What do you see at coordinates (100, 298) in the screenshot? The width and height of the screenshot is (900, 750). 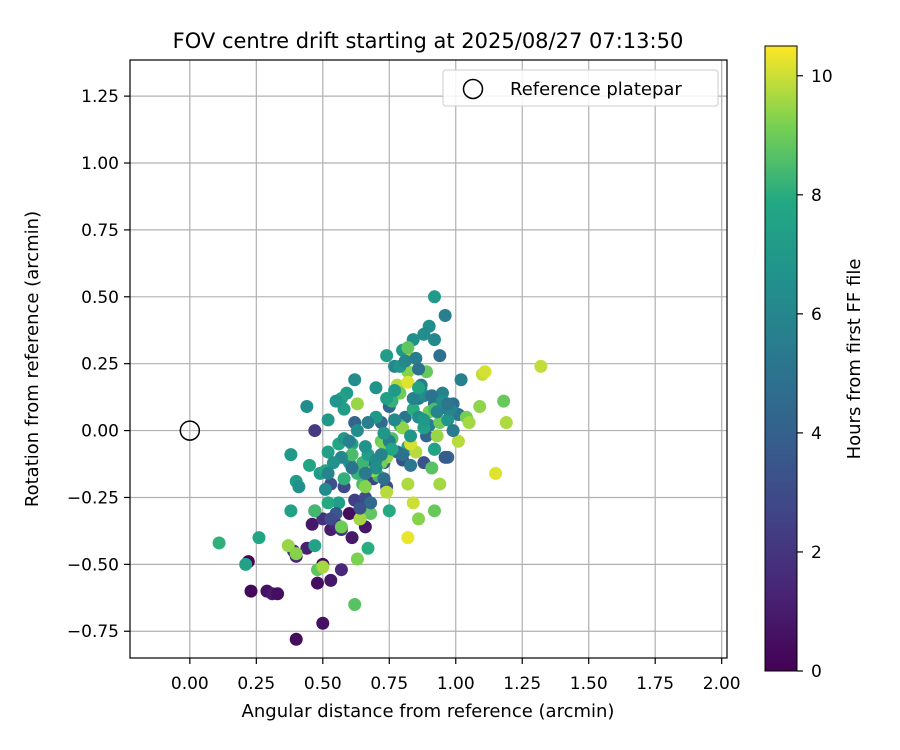 I see `y-tick-label: 0.50` at bounding box center [100, 298].